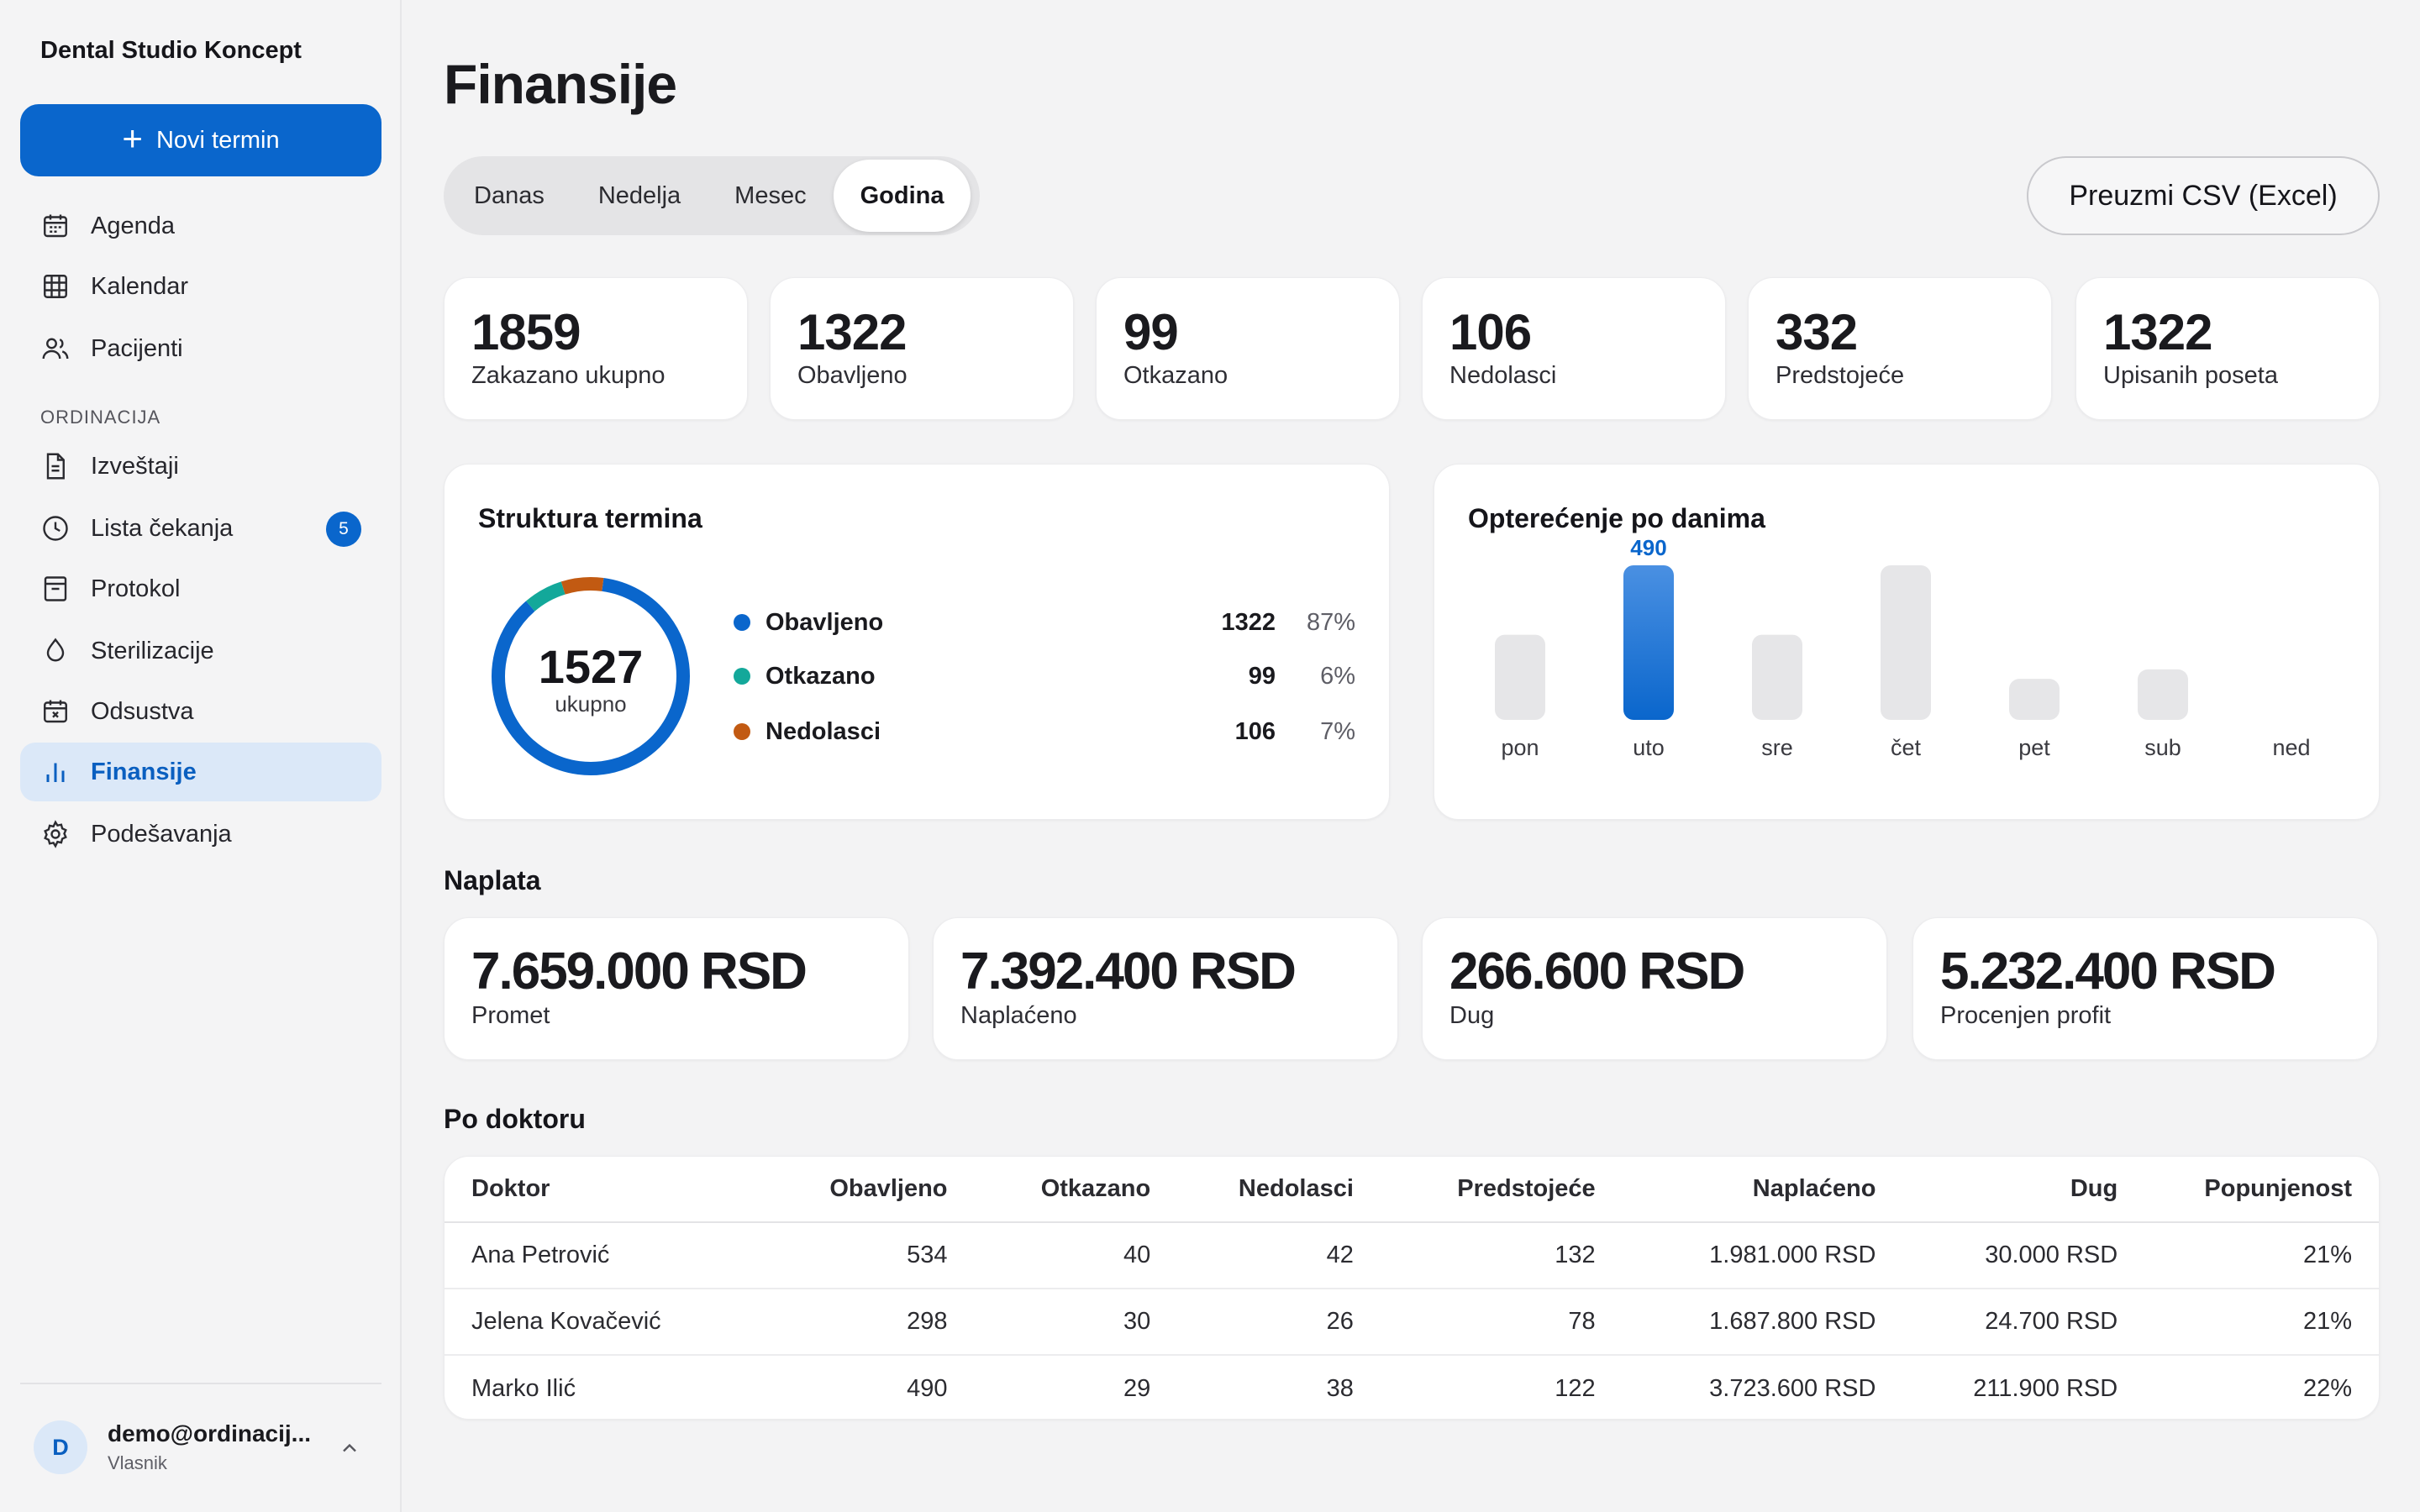  I want to click on gear-icon, so click(55, 834).